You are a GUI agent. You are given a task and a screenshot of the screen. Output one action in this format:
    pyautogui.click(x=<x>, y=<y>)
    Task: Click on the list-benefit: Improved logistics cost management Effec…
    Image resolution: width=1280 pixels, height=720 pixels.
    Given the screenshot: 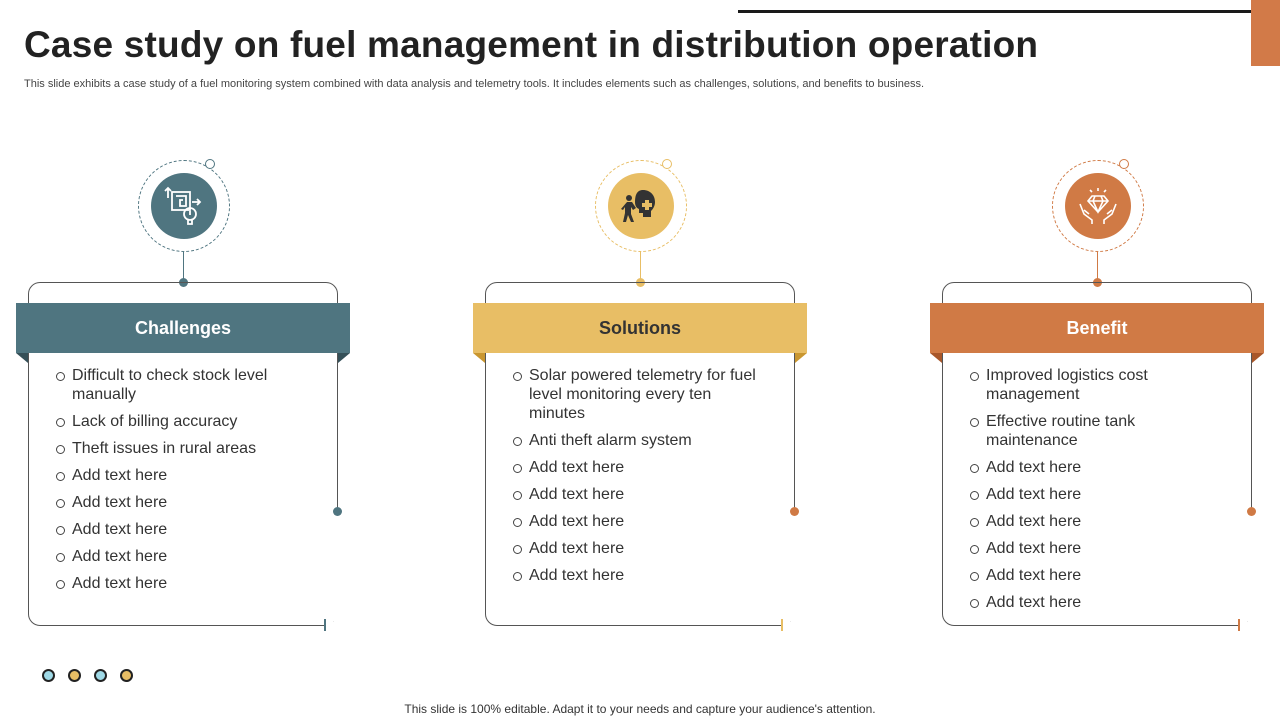 What is the action you would take?
    pyautogui.click(x=1095, y=493)
    